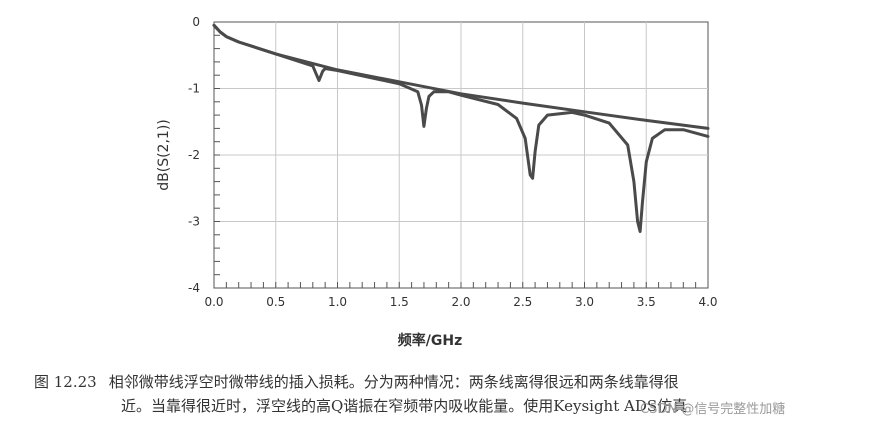  I want to click on x-tick-label: 3.5, so click(646, 302).